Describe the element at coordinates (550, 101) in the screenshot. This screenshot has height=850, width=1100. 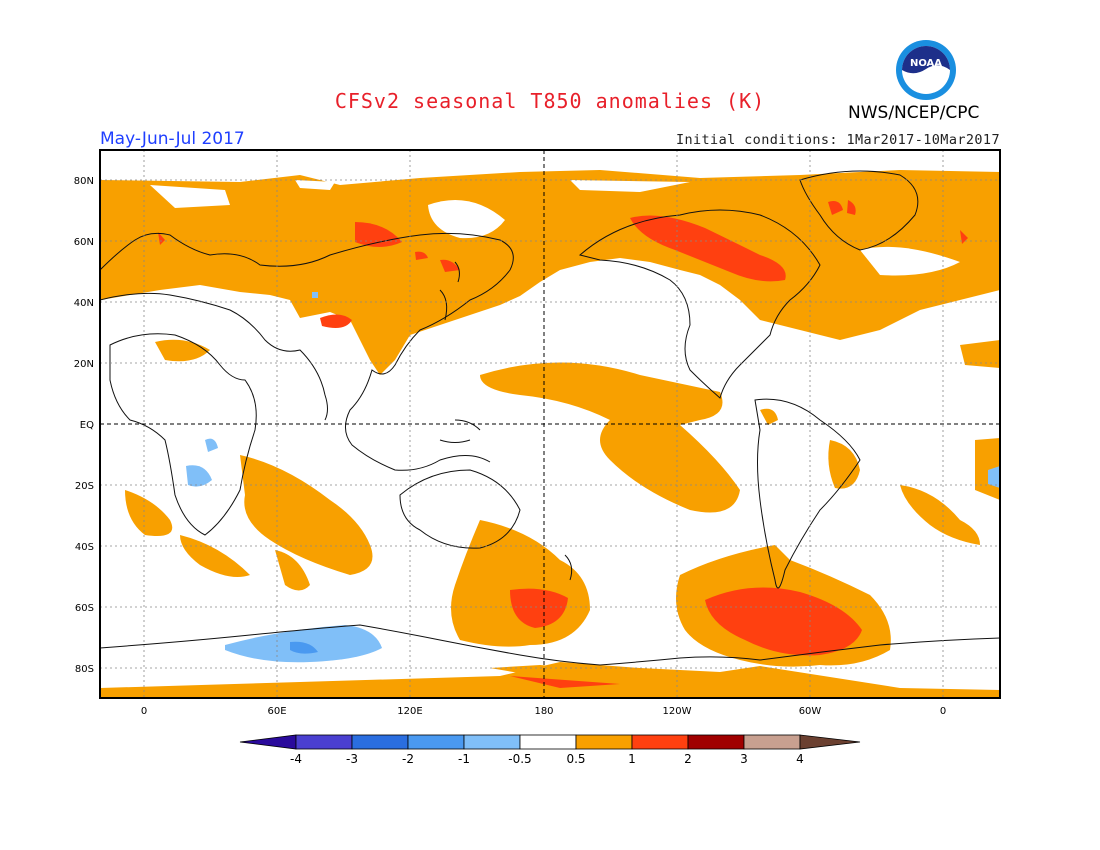
I see `map-title: CFSv2 seasonal T850 anomalies (K)` at that location.